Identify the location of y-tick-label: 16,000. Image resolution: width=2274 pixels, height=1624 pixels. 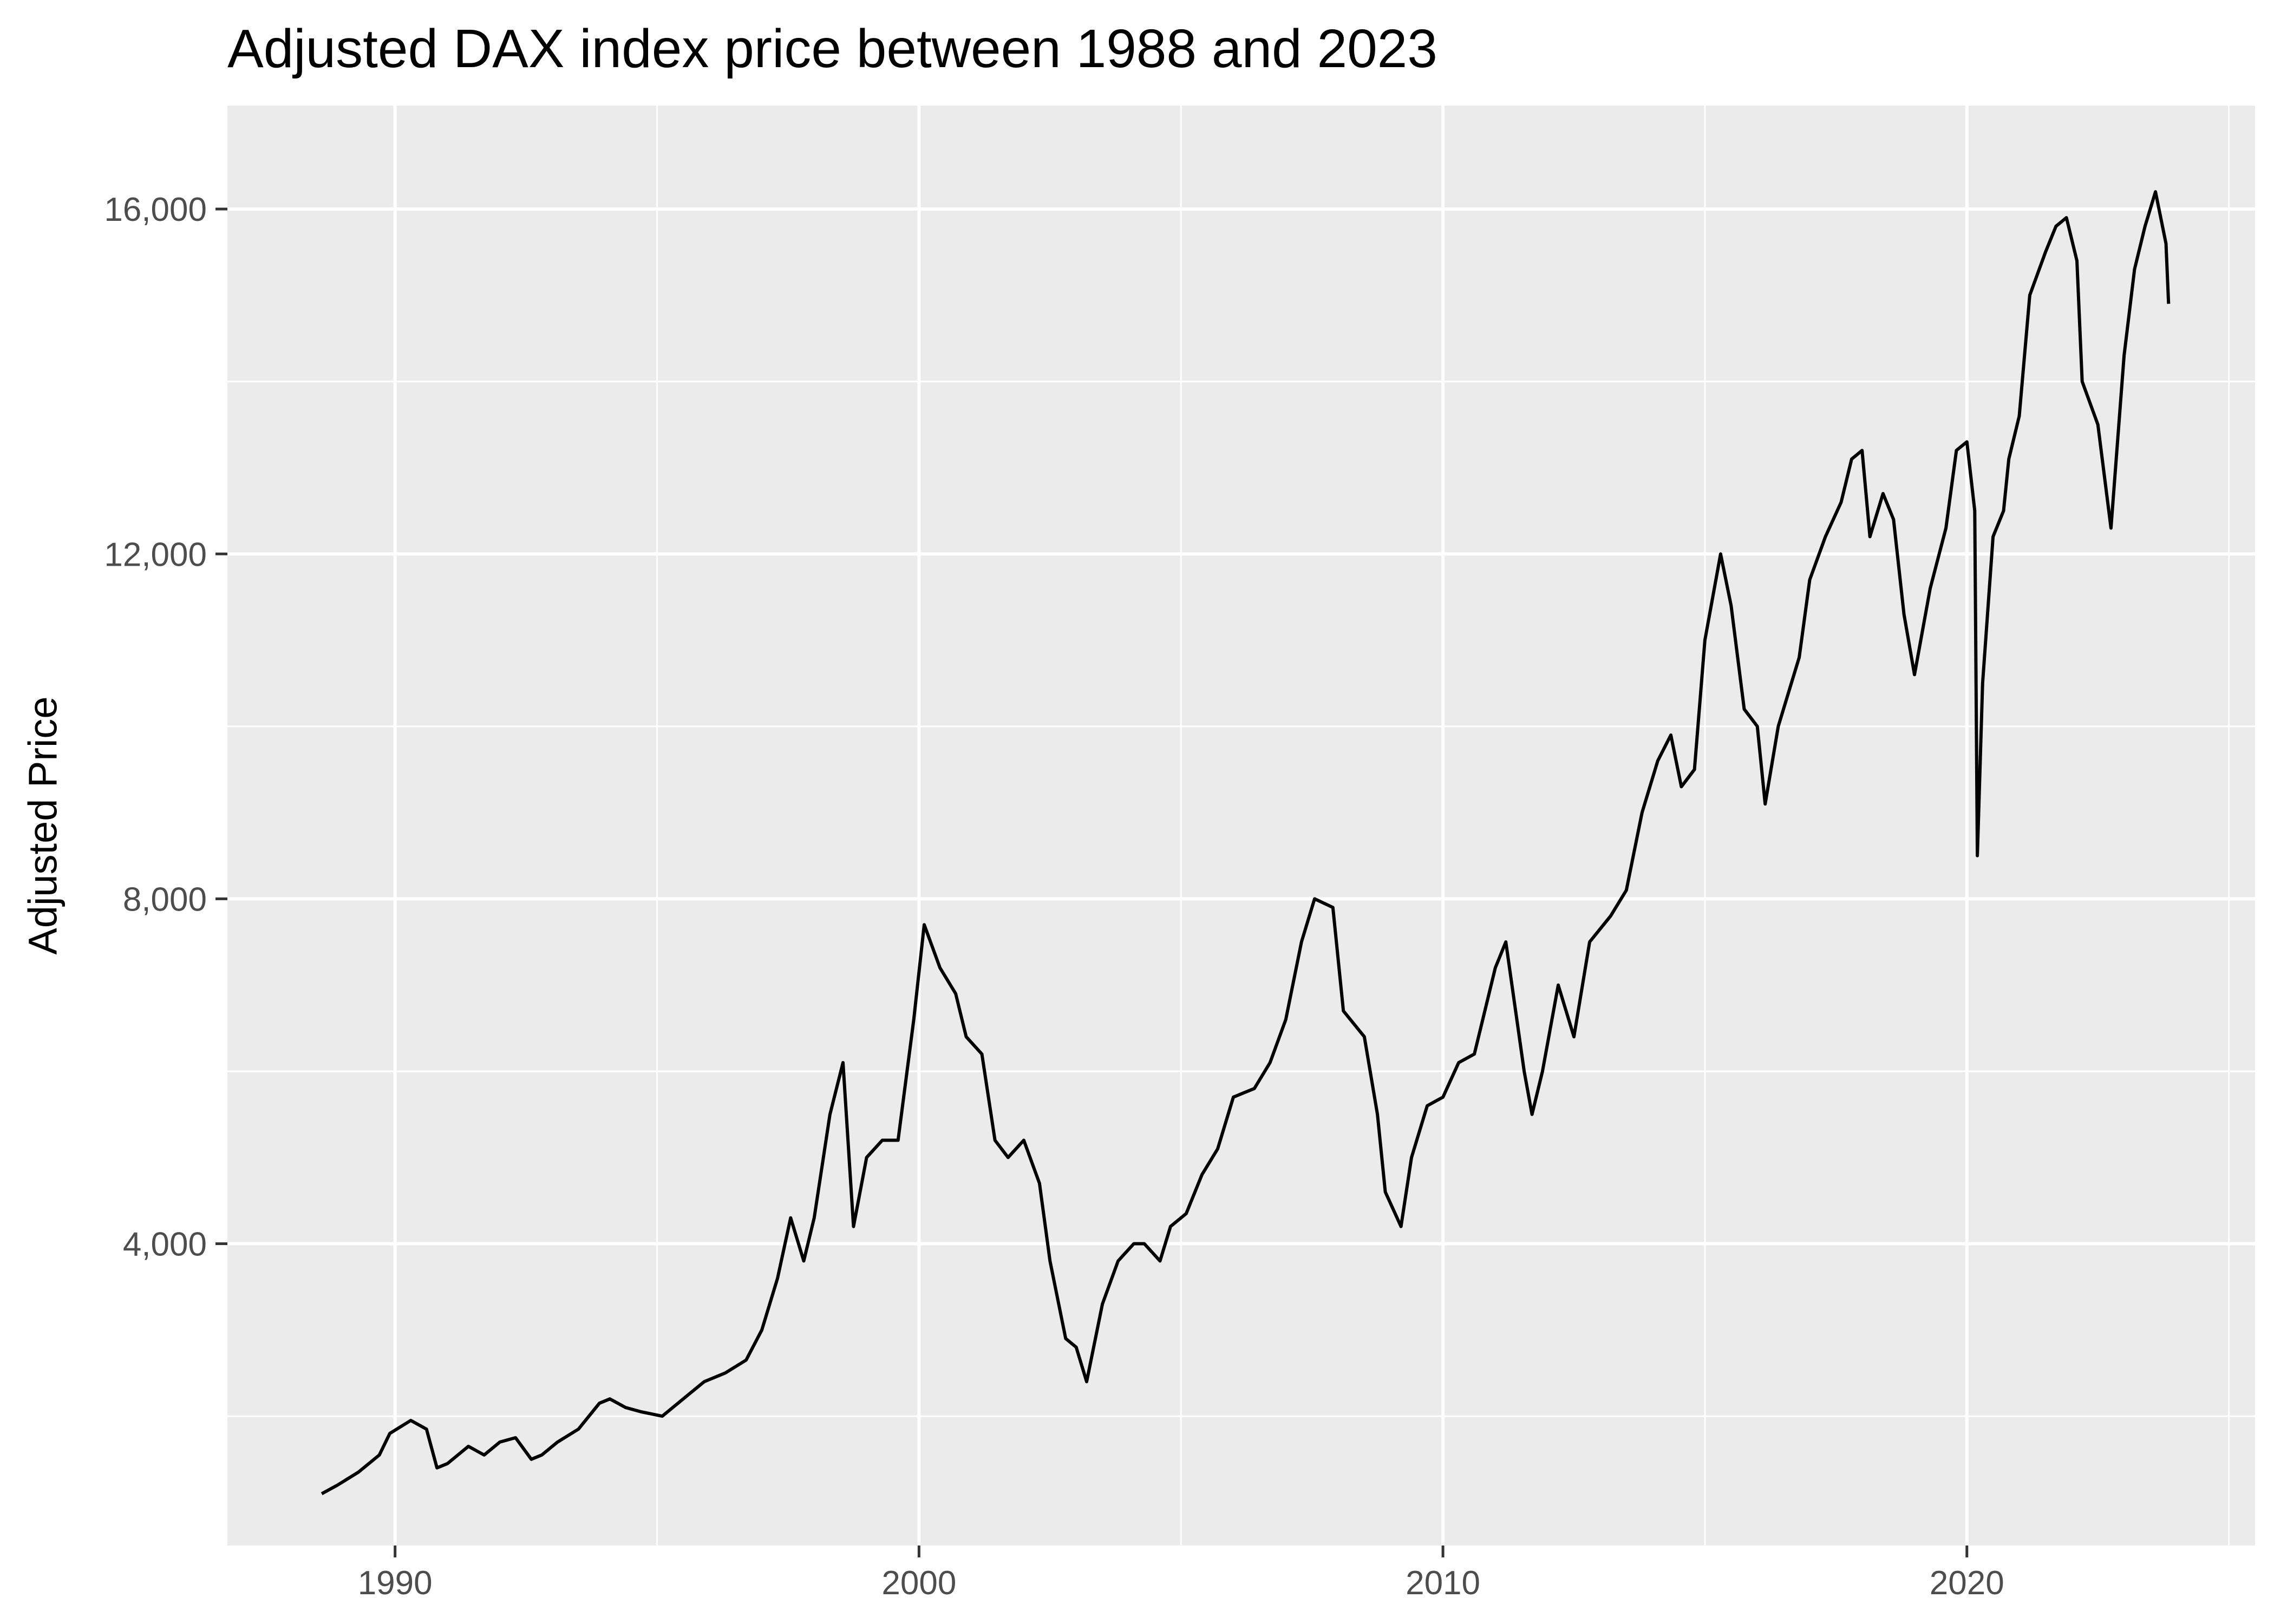
(155, 209).